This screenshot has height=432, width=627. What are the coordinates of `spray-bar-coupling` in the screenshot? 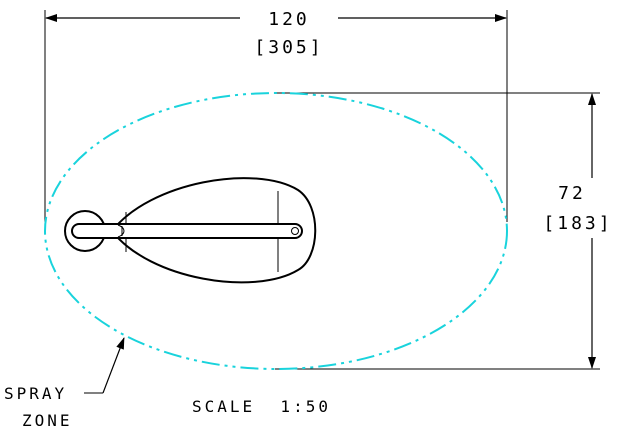 It's located at (121, 231).